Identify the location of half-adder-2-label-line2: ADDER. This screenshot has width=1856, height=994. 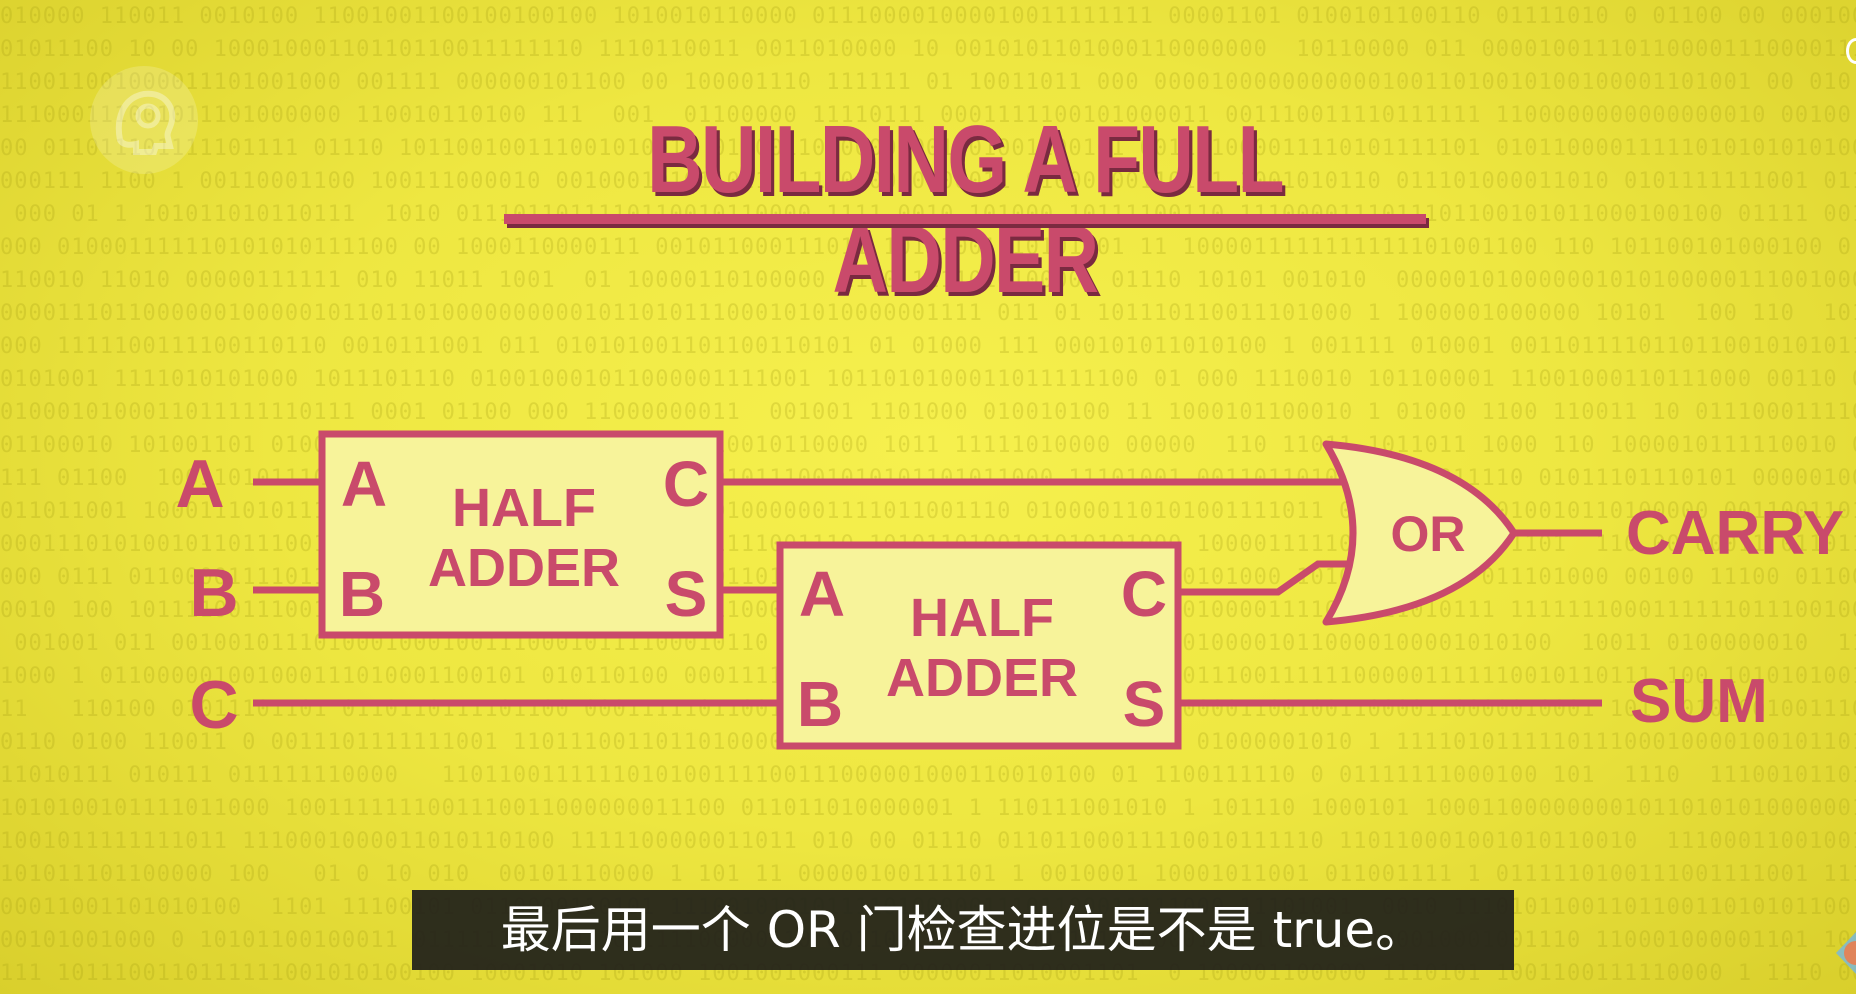
(982, 678).